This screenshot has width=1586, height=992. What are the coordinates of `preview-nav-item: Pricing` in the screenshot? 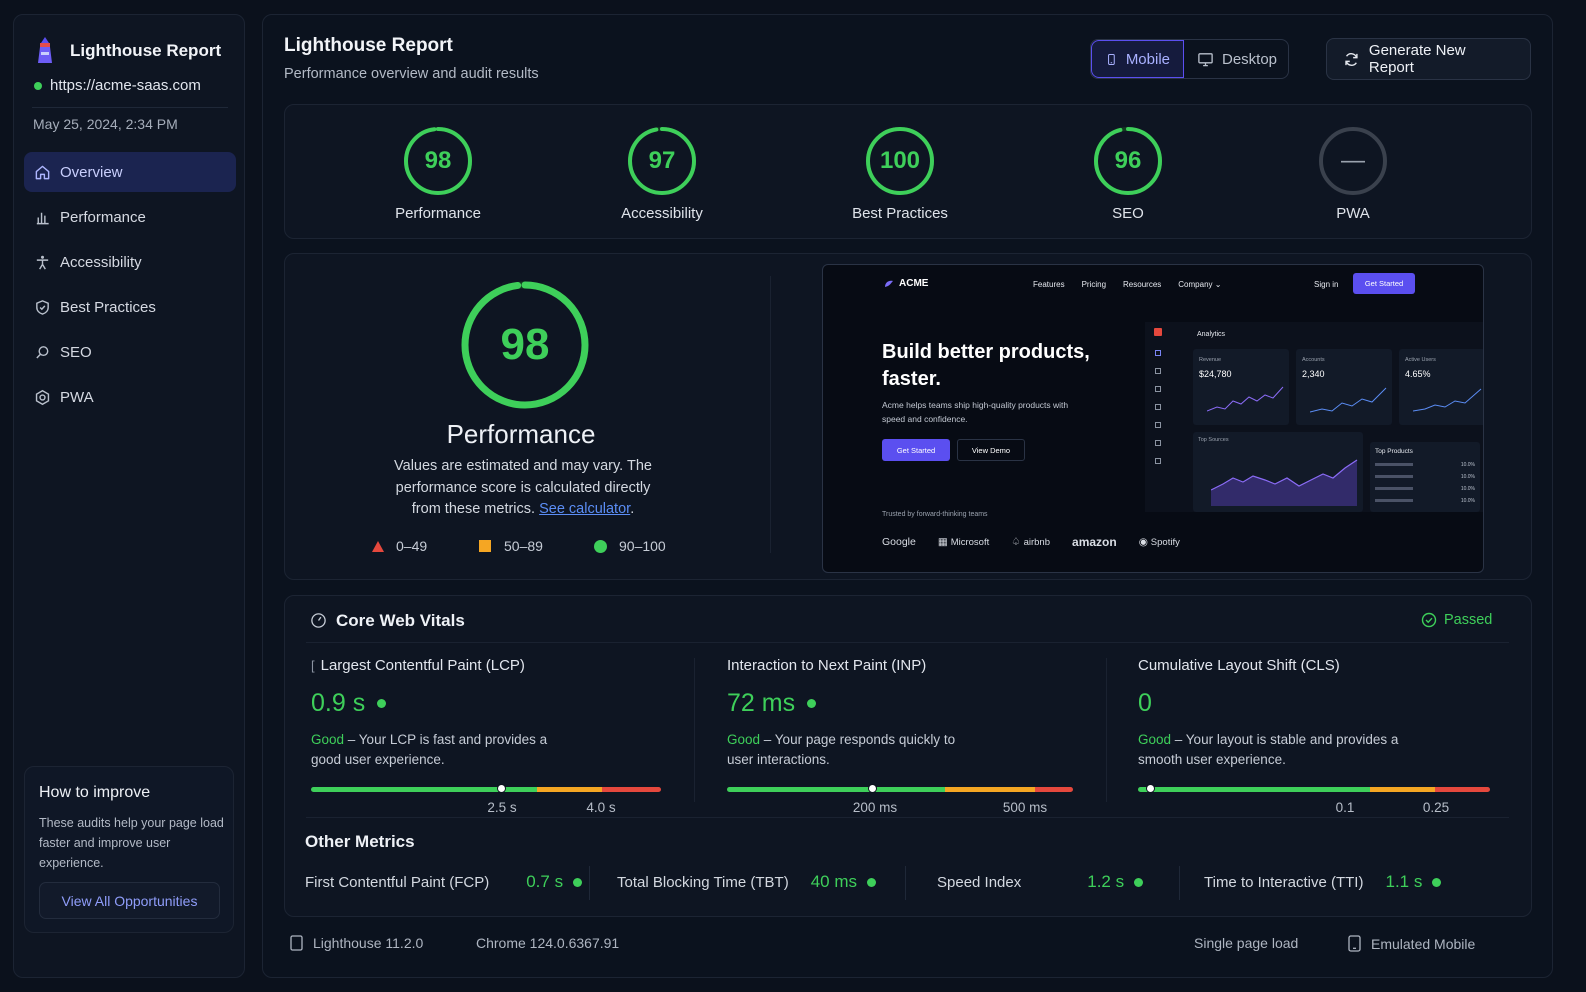 It's located at (1094, 284).